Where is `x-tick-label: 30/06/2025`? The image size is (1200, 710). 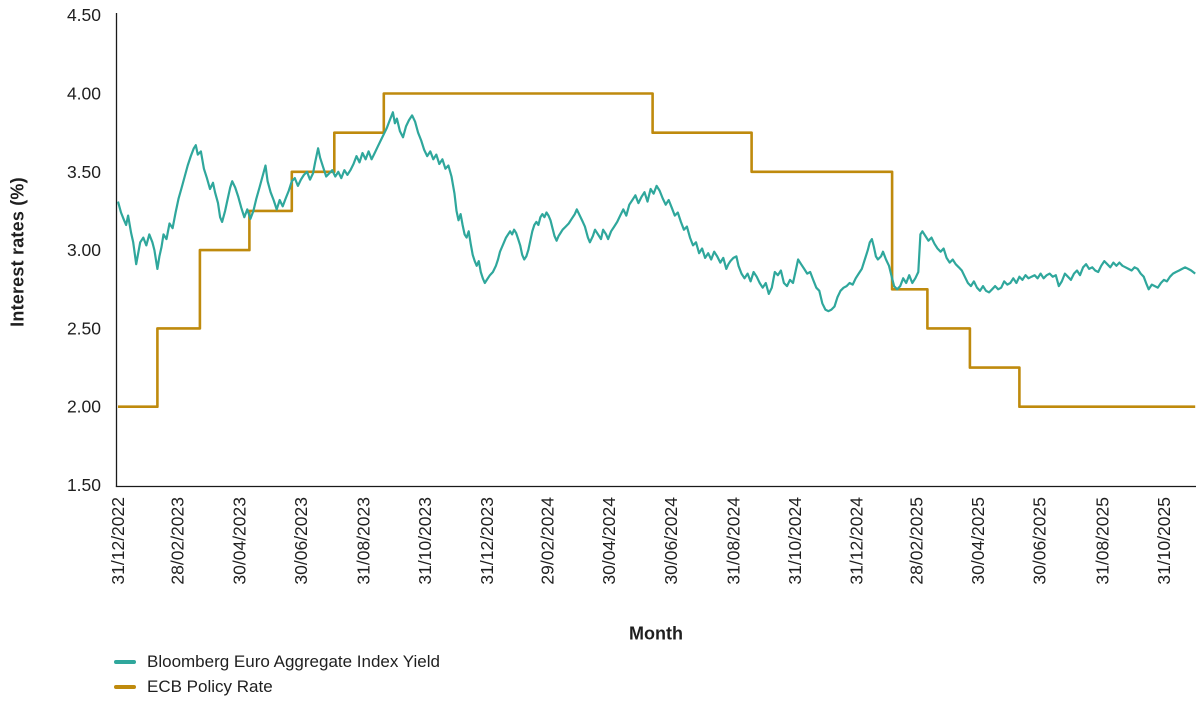
x-tick-label: 30/06/2025 is located at coordinates (1040, 541).